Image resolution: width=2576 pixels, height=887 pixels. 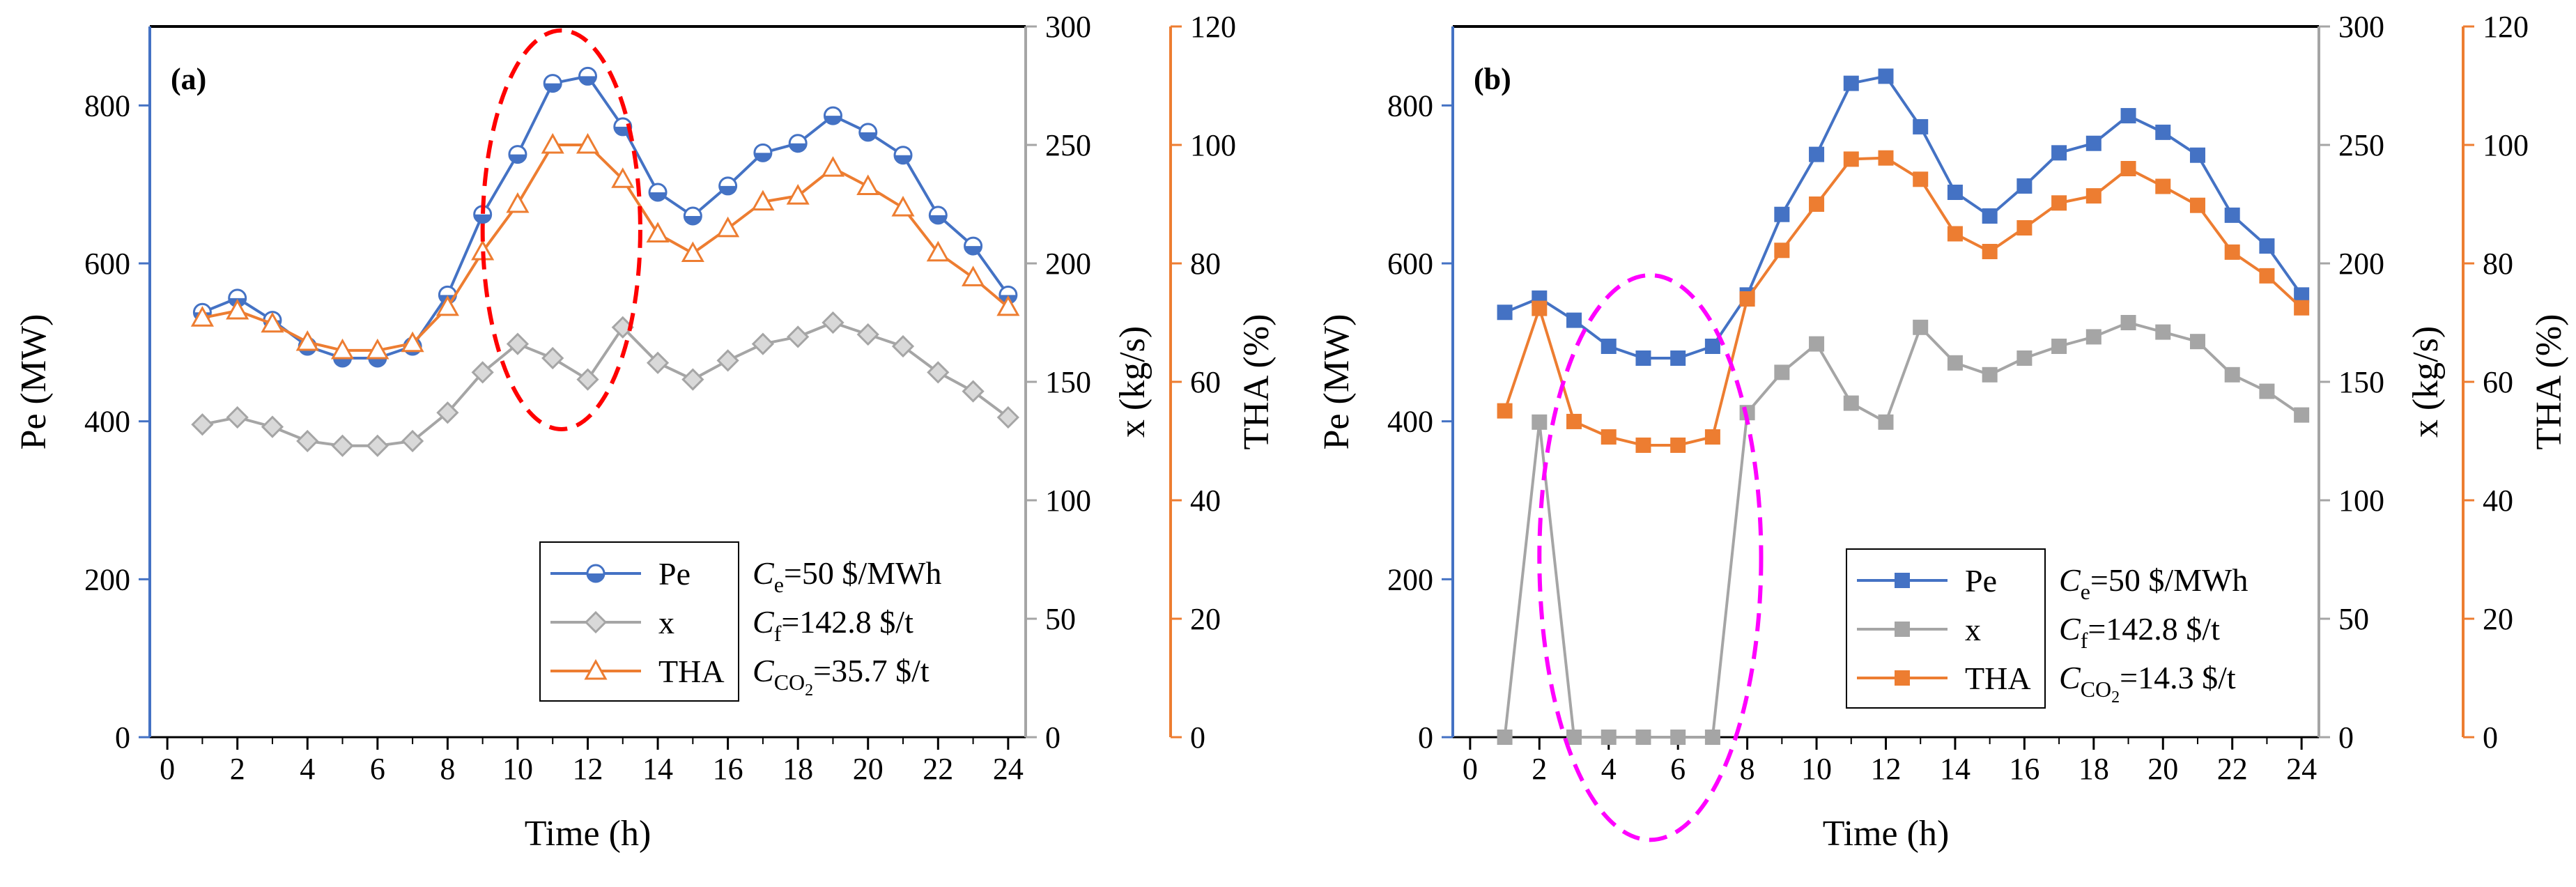 What do you see at coordinates (1068, 145) in the screenshot?
I see `x-kgs-tick-label: 250` at bounding box center [1068, 145].